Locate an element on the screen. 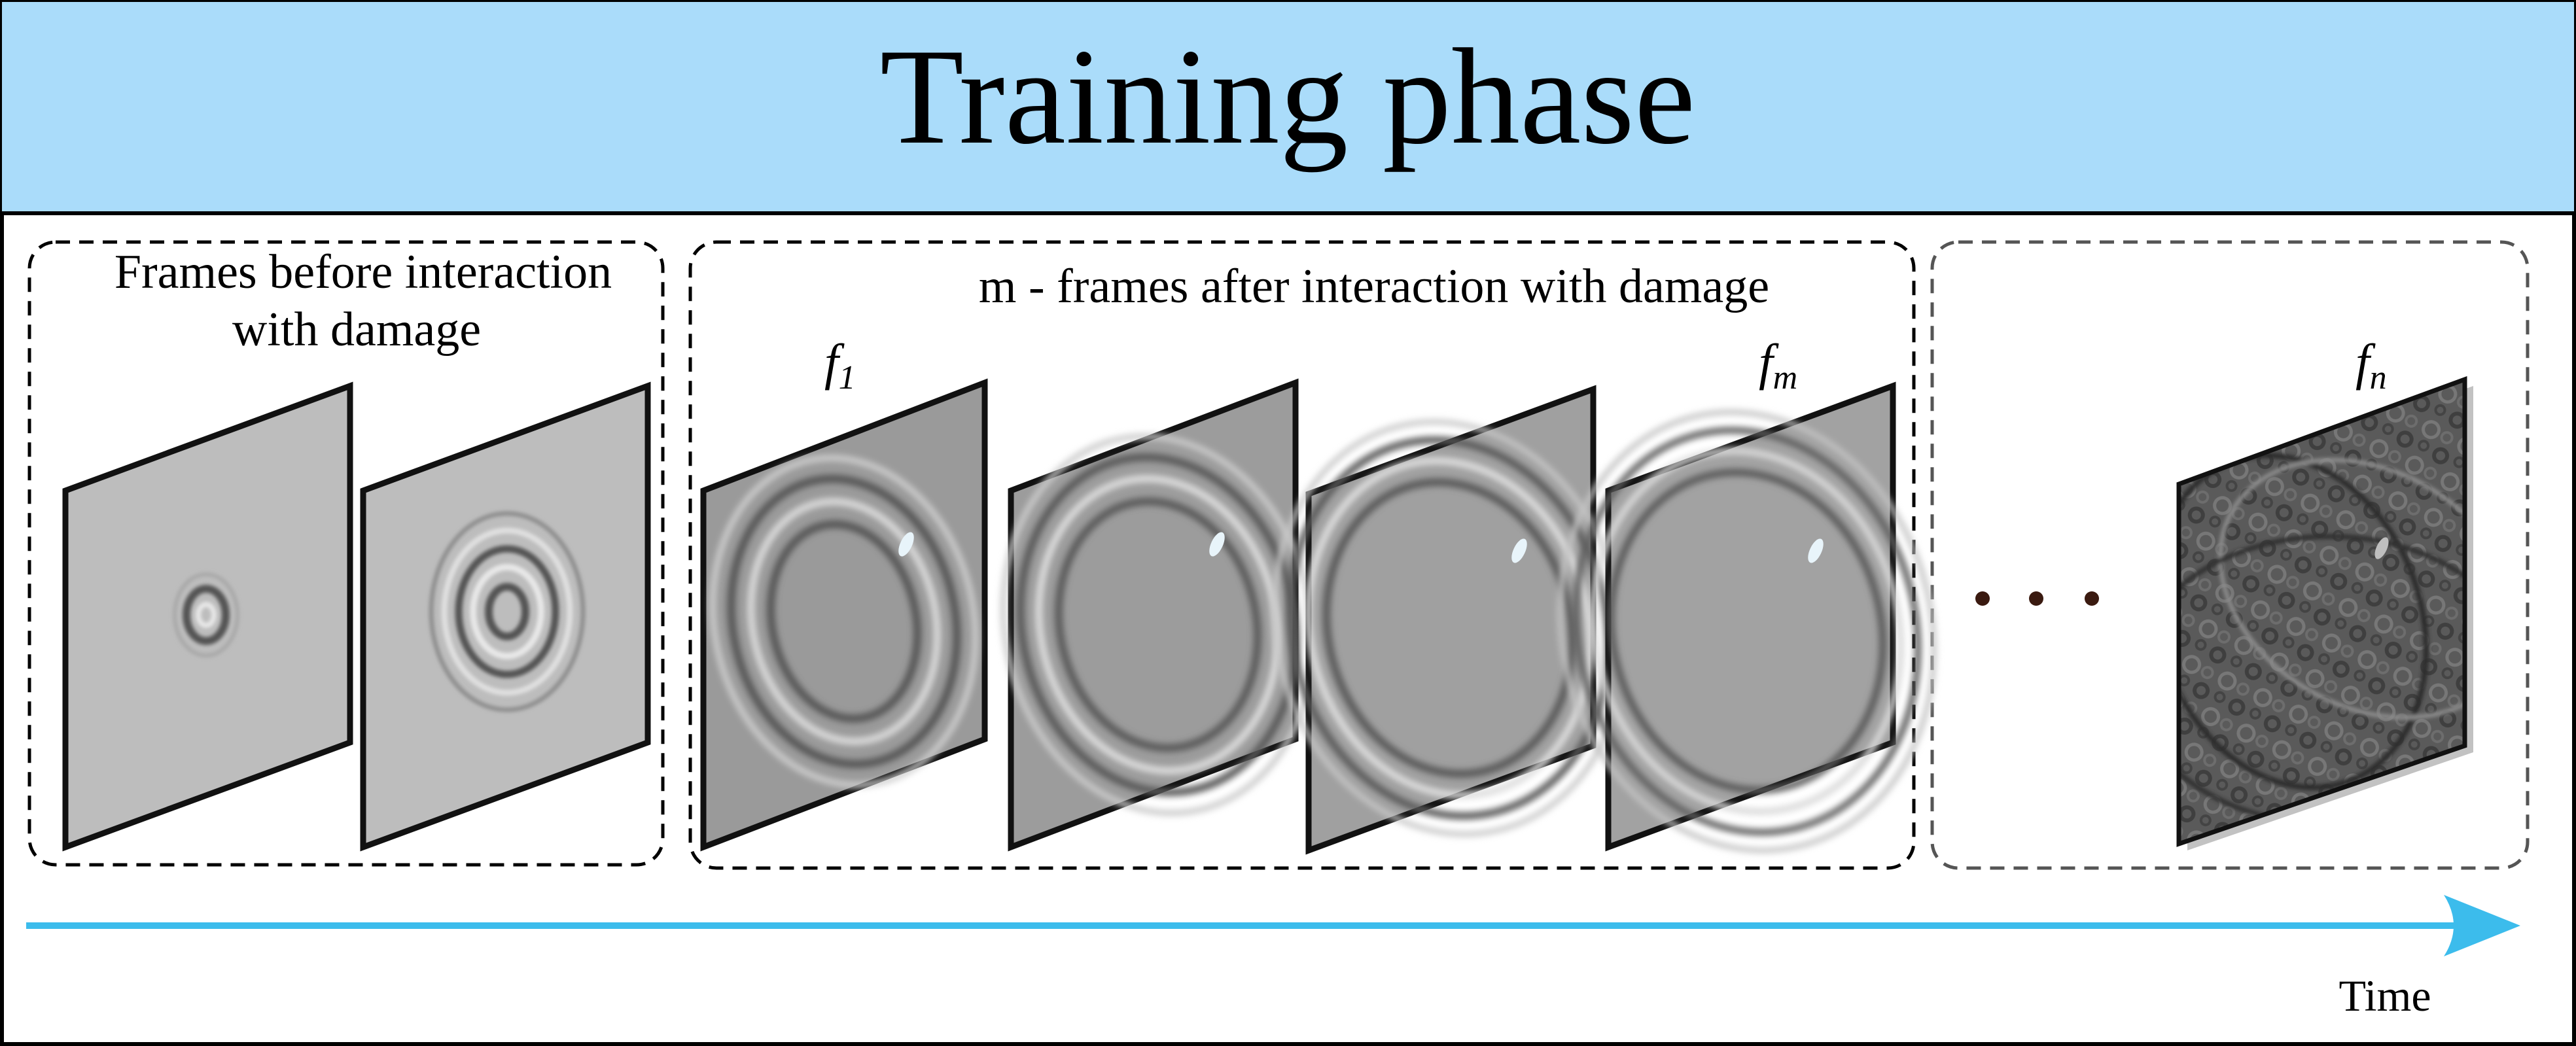 This screenshot has height=1046, width=2576. time-axis-label: Time is located at coordinates (2384, 995).